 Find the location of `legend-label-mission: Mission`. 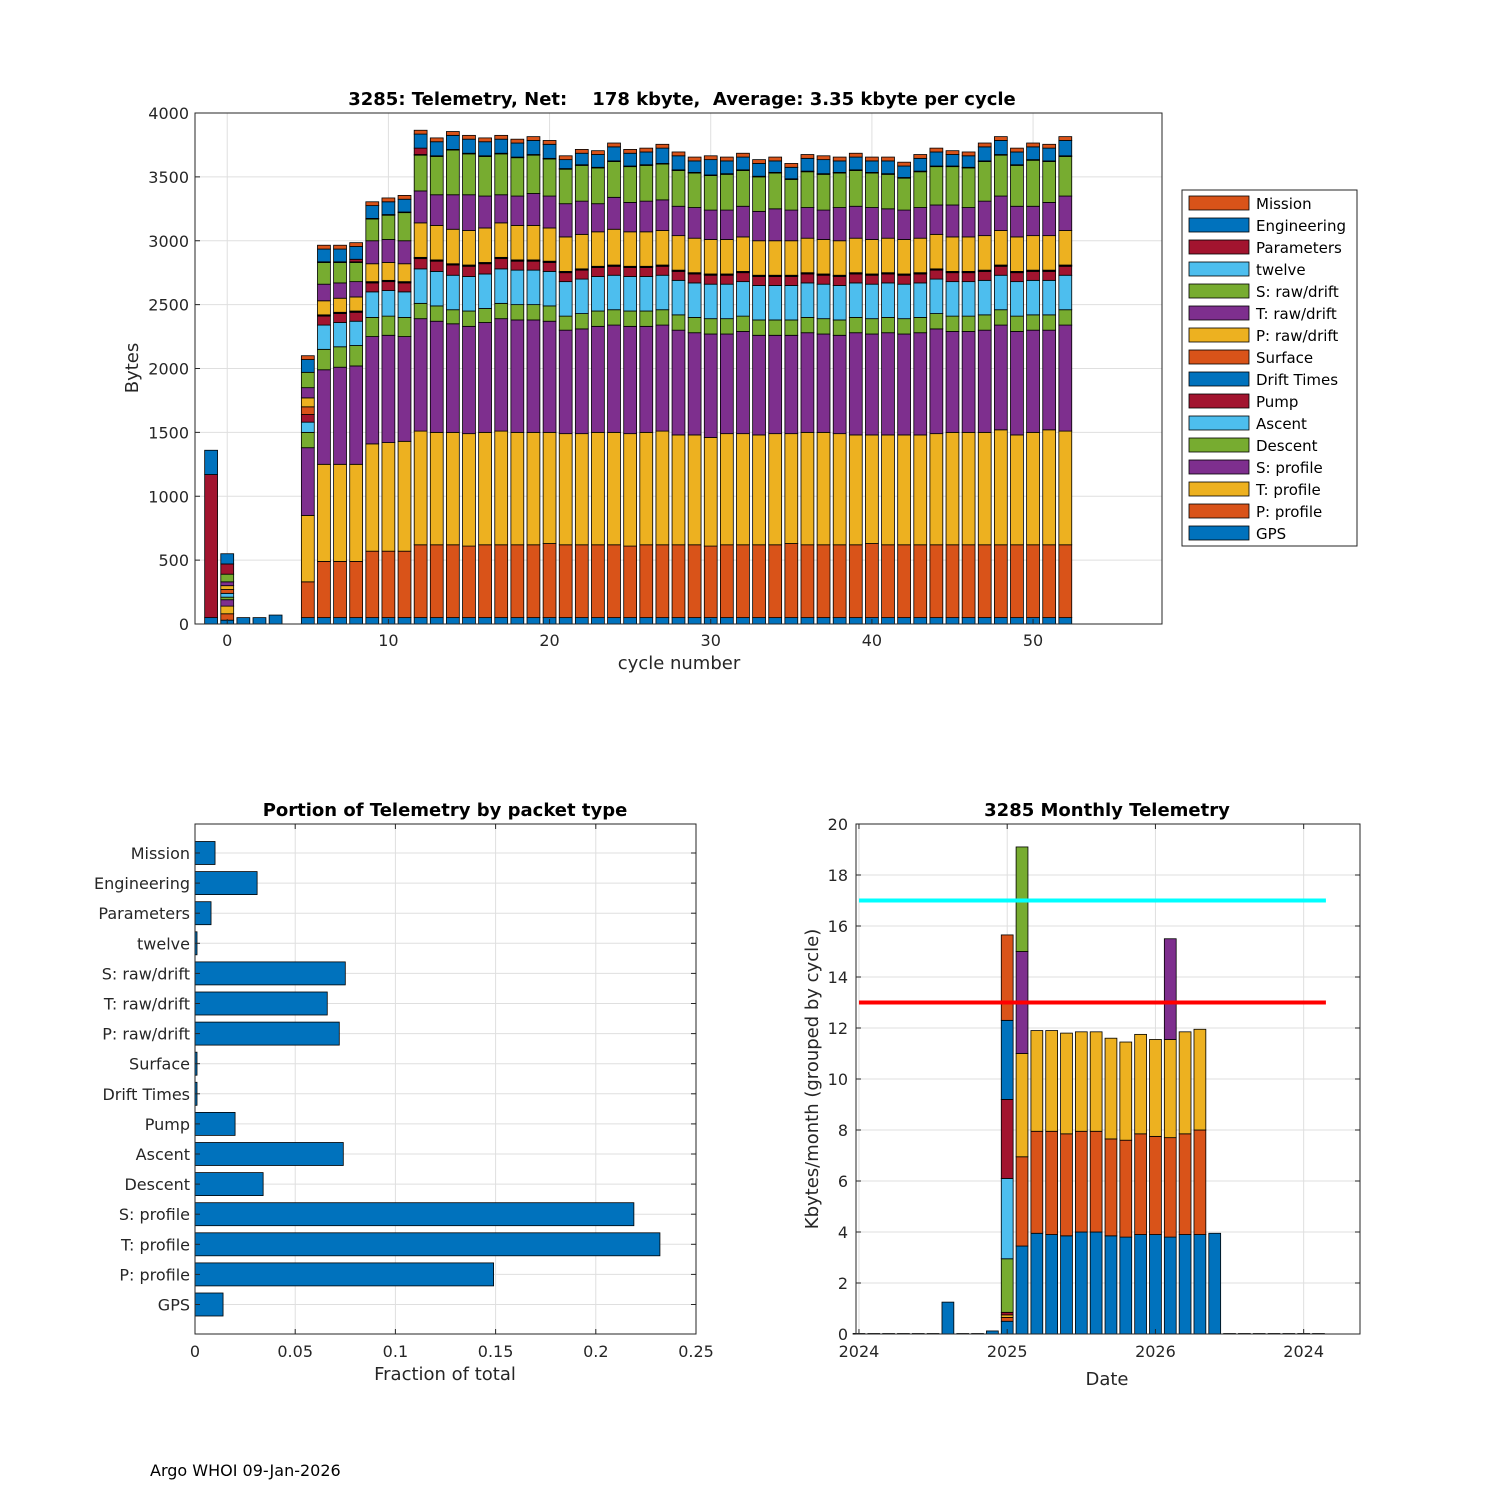

legend-label-mission: Mission is located at coordinates (1284, 204).